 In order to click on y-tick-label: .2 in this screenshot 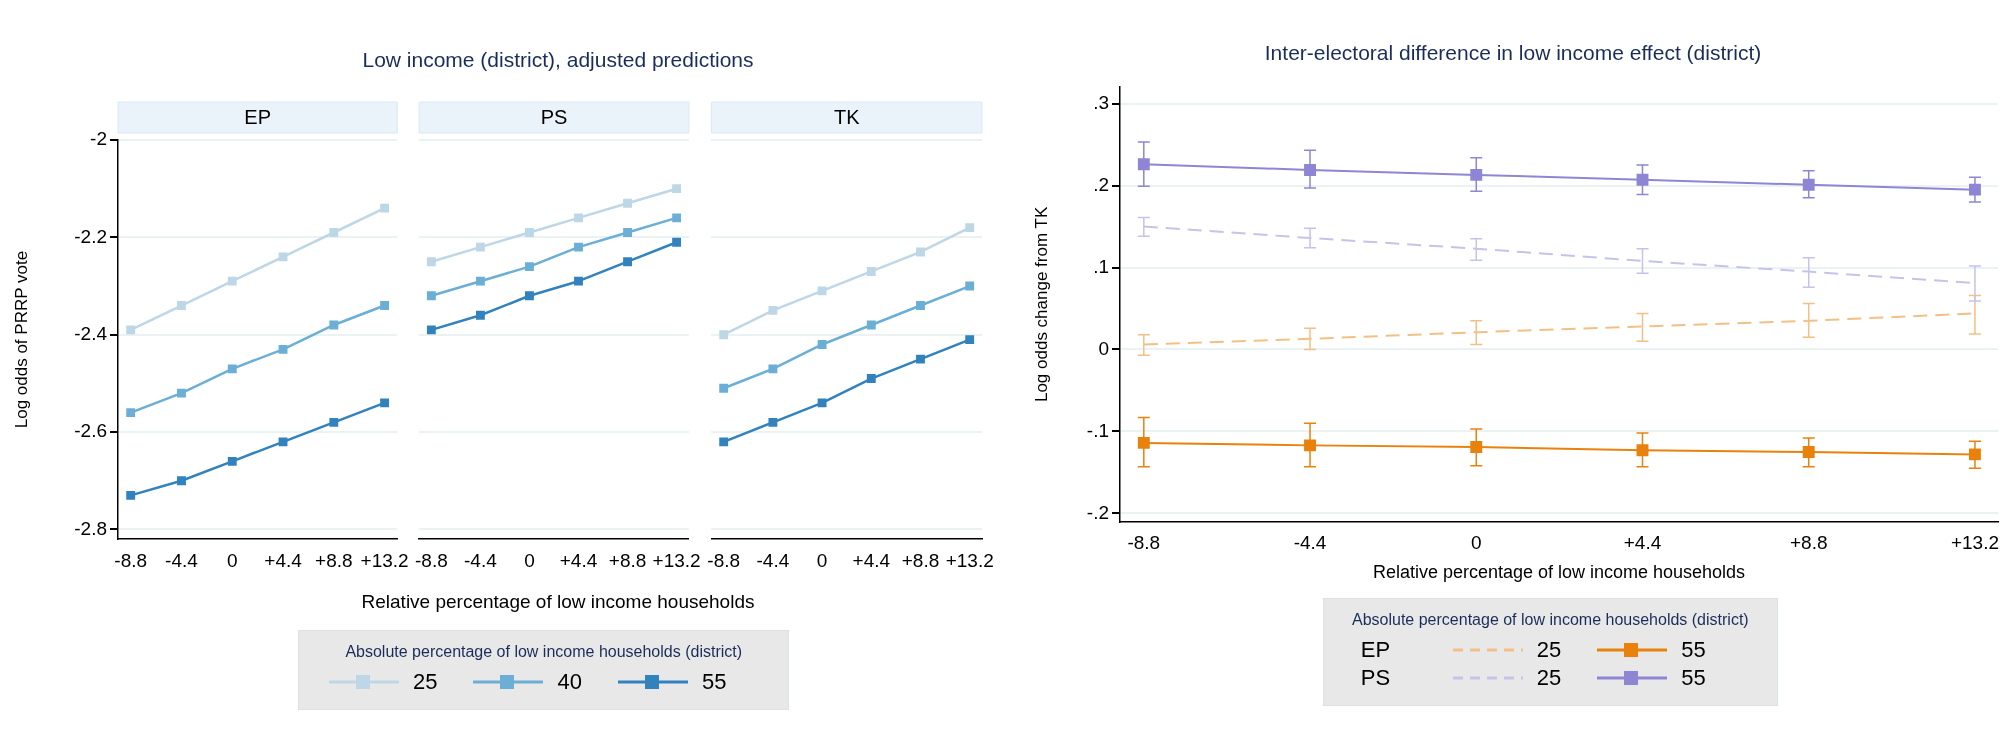, I will do `click(1101, 184)`.